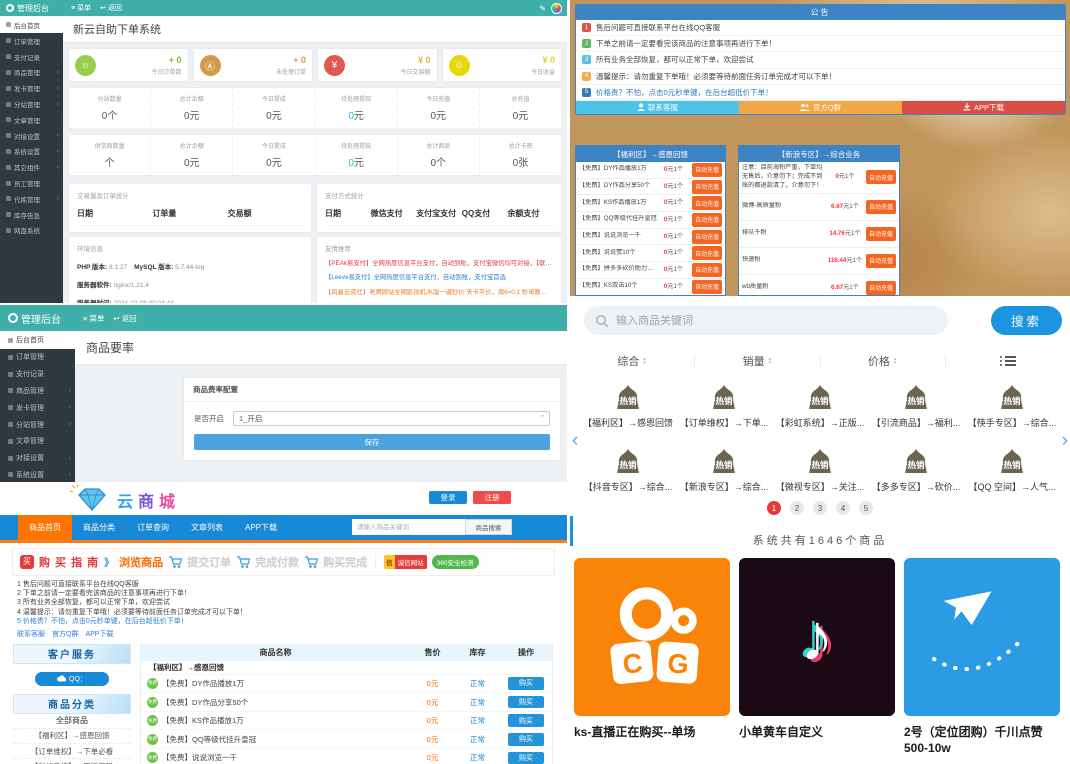  What do you see at coordinates (203, 683) in the screenshot?
I see `product-name: 【免费】DY作品播放1万` at bounding box center [203, 683].